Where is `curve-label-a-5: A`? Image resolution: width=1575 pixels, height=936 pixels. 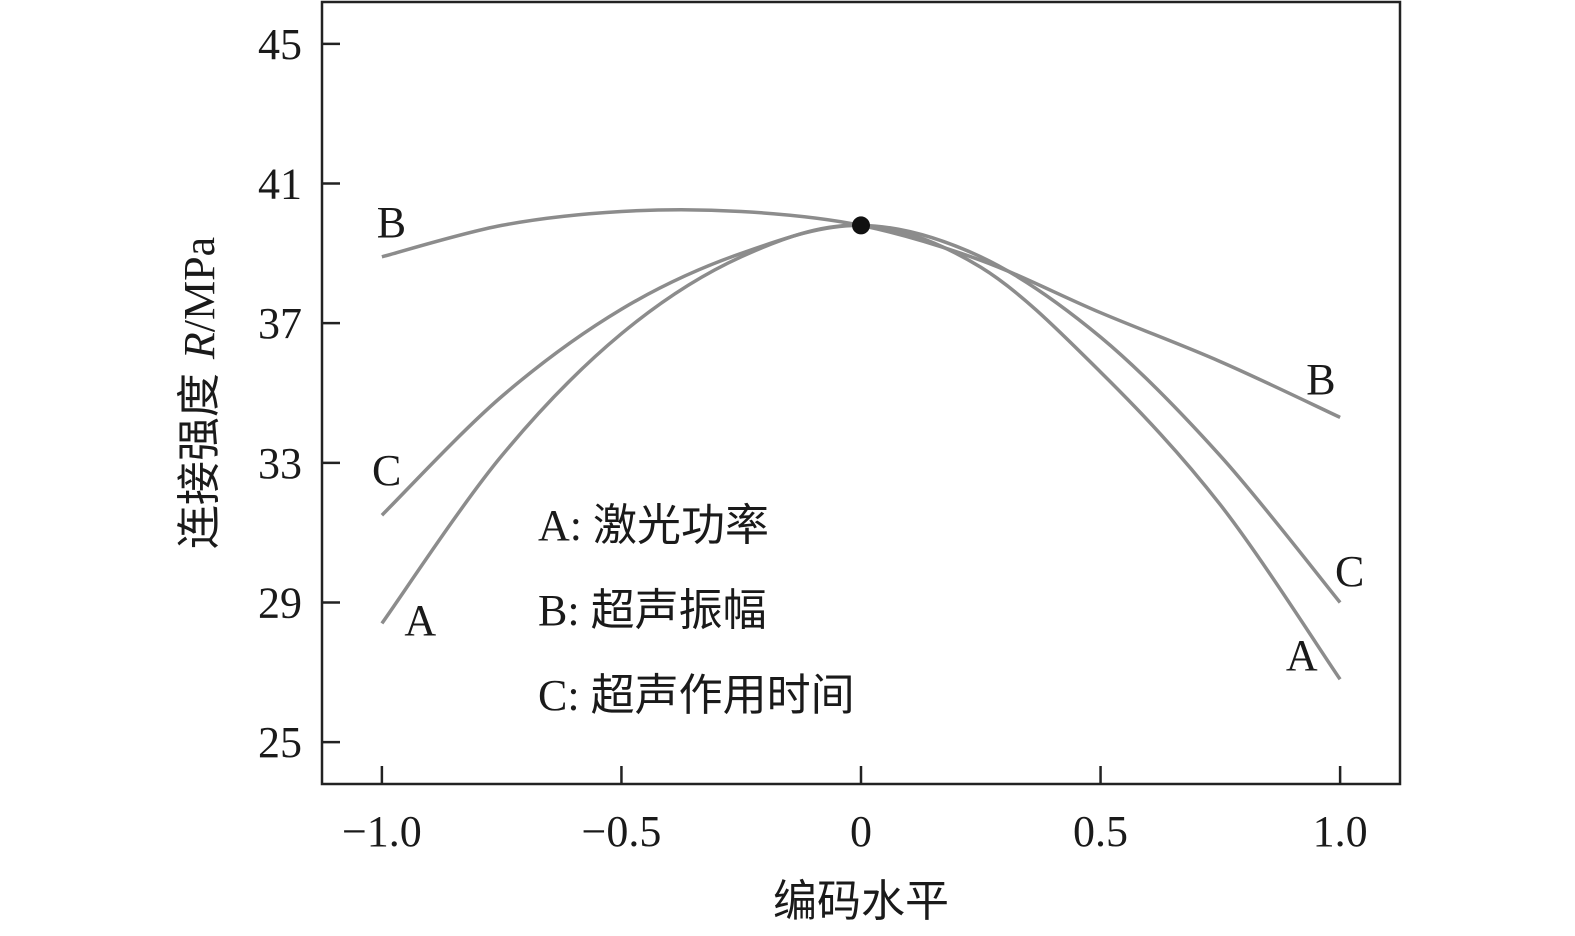 curve-label-a-5: A is located at coordinates (1302, 655).